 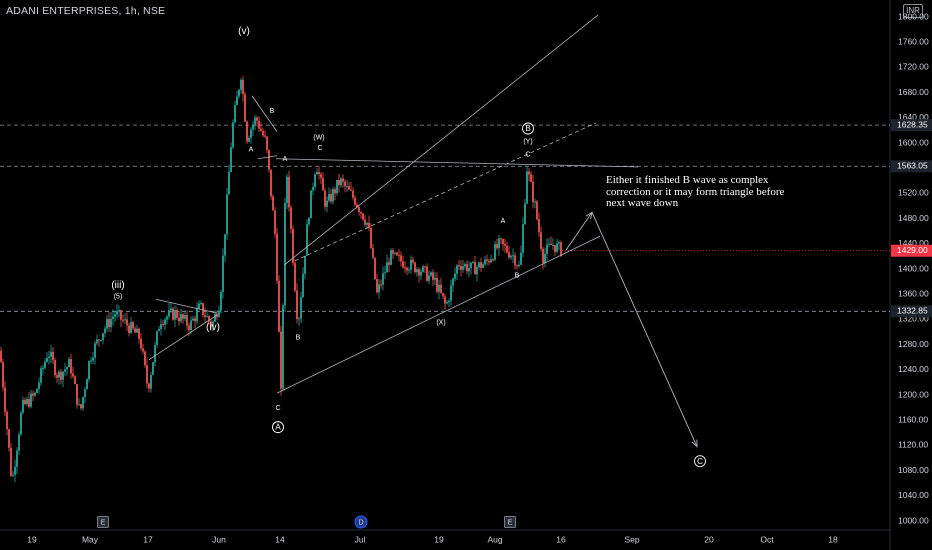 I want to click on y-tick-label: 1520.00, so click(x=913, y=193).